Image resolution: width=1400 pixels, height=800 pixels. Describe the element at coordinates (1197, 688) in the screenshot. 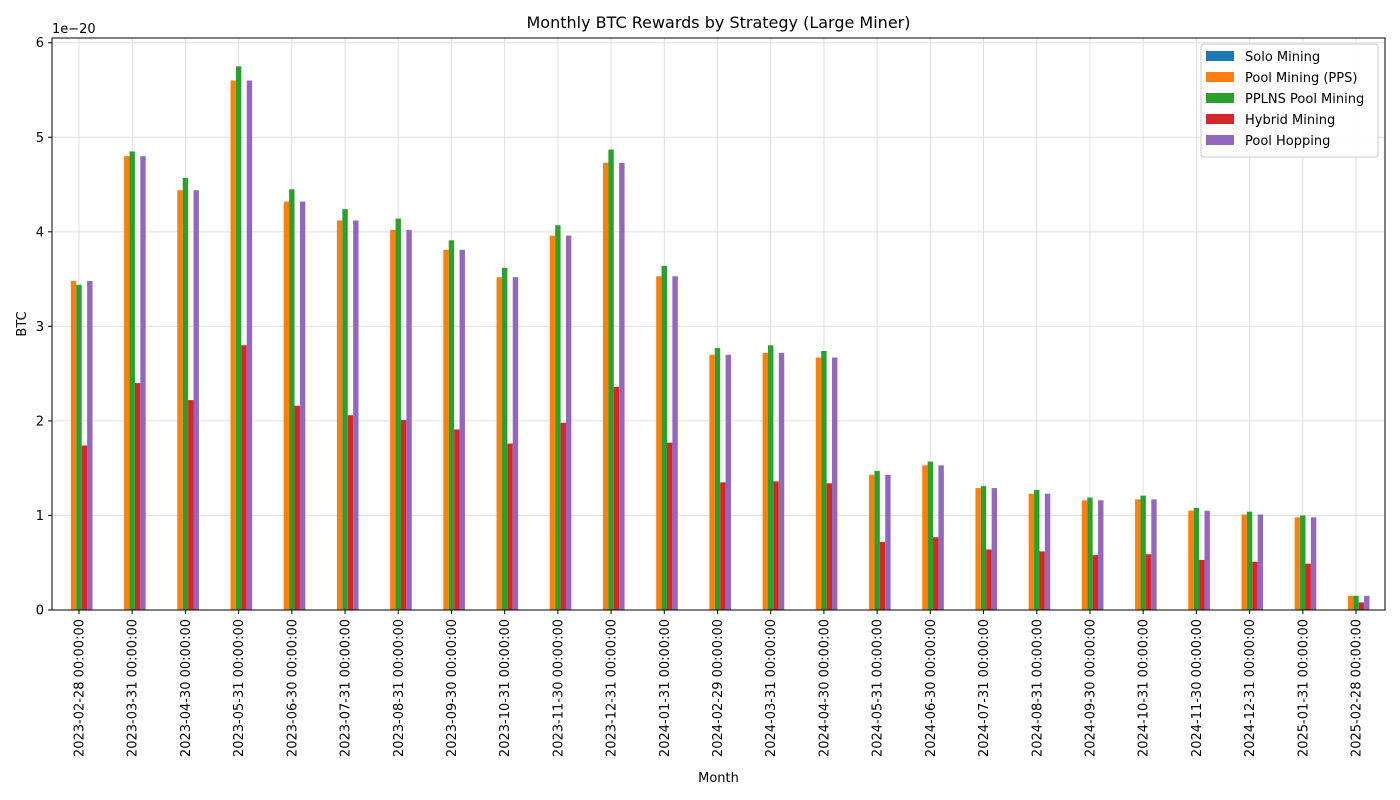

I see `x-tick-label: 2024-11-30 00:00:00` at that location.